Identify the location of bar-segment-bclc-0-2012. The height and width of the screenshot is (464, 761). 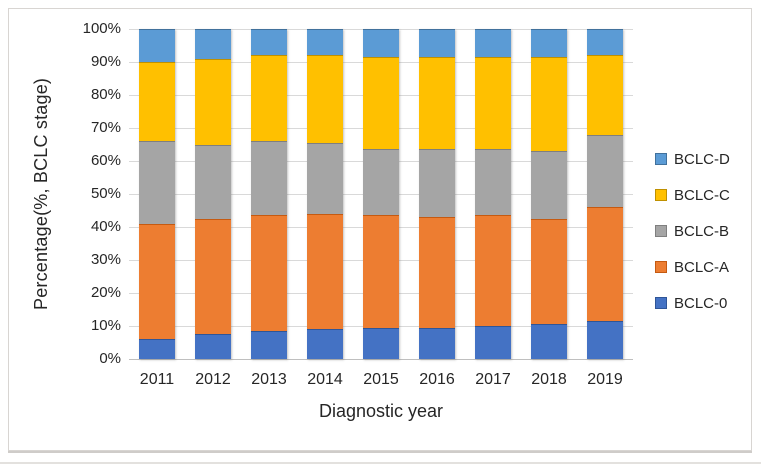
(213, 346).